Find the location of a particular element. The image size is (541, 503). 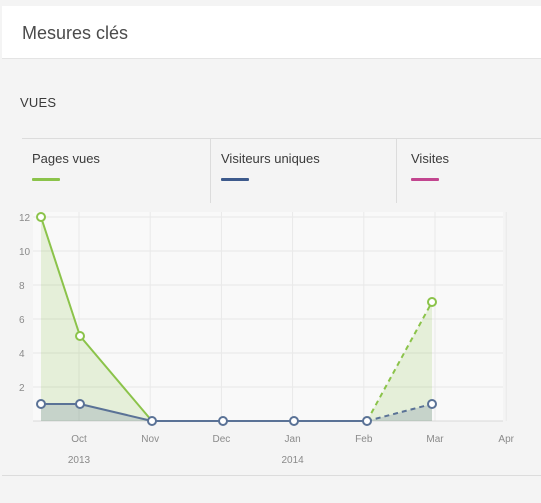

x-tick-label: Nov is located at coordinates (150, 439).